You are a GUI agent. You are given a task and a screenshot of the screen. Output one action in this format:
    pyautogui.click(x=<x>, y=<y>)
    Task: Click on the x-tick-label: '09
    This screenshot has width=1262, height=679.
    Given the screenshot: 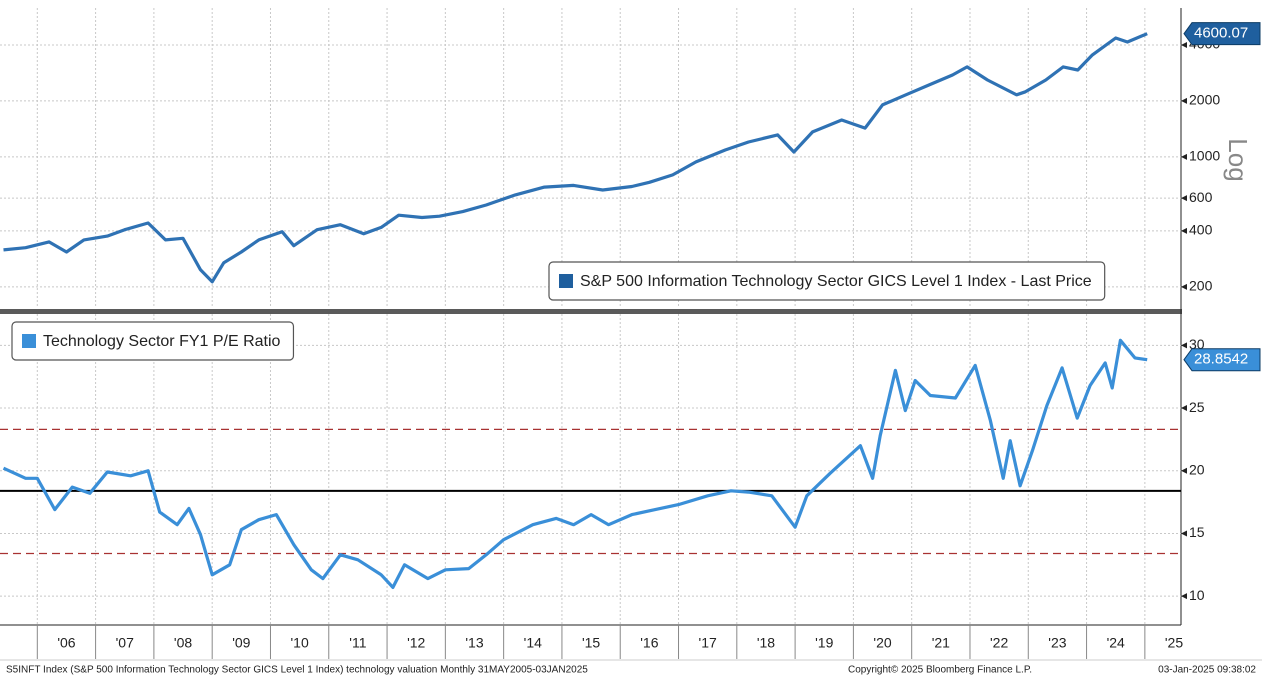 What is the action you would take?
    pyautogui.click(x=241, y=643)
    